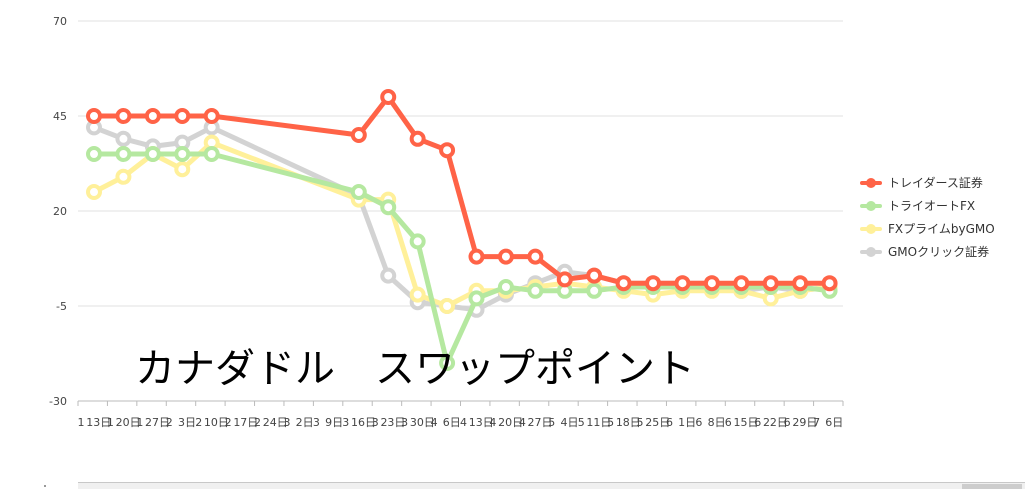 The image size is (1025, 489). What do you see at coordinates (551, 485) in the screenshot?
I see `horizontal-scrollbar` at bounding box center [551, 485].